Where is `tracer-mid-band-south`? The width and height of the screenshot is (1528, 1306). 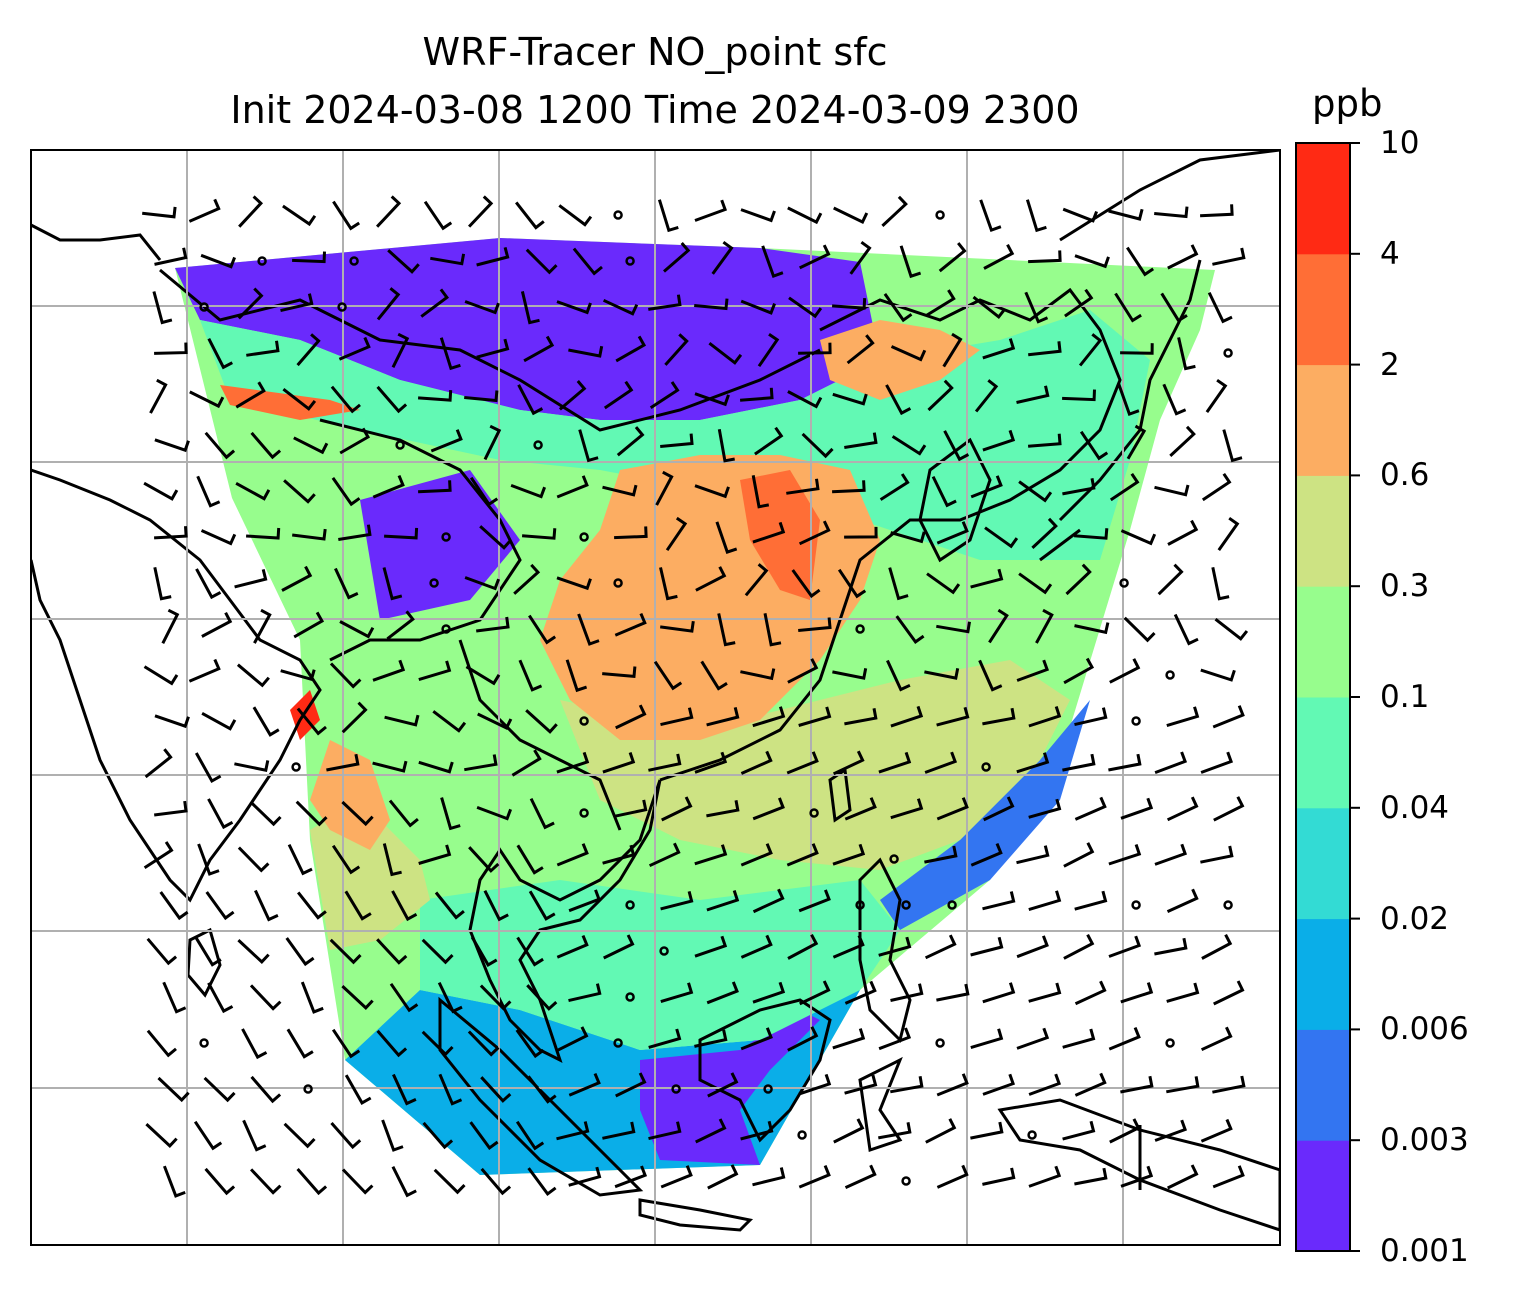 tracer-mid-band-south is located at coordinates (660, 965).